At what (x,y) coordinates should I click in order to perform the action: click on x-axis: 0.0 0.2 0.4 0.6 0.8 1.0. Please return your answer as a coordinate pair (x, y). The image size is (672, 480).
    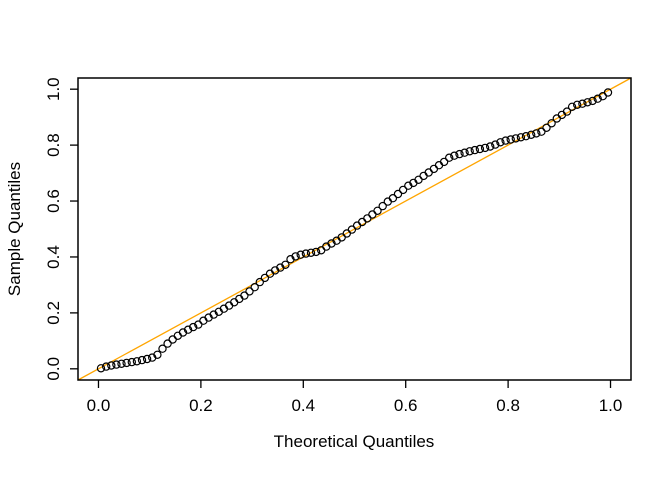
    Looking at the image, I should click on (355, 397).